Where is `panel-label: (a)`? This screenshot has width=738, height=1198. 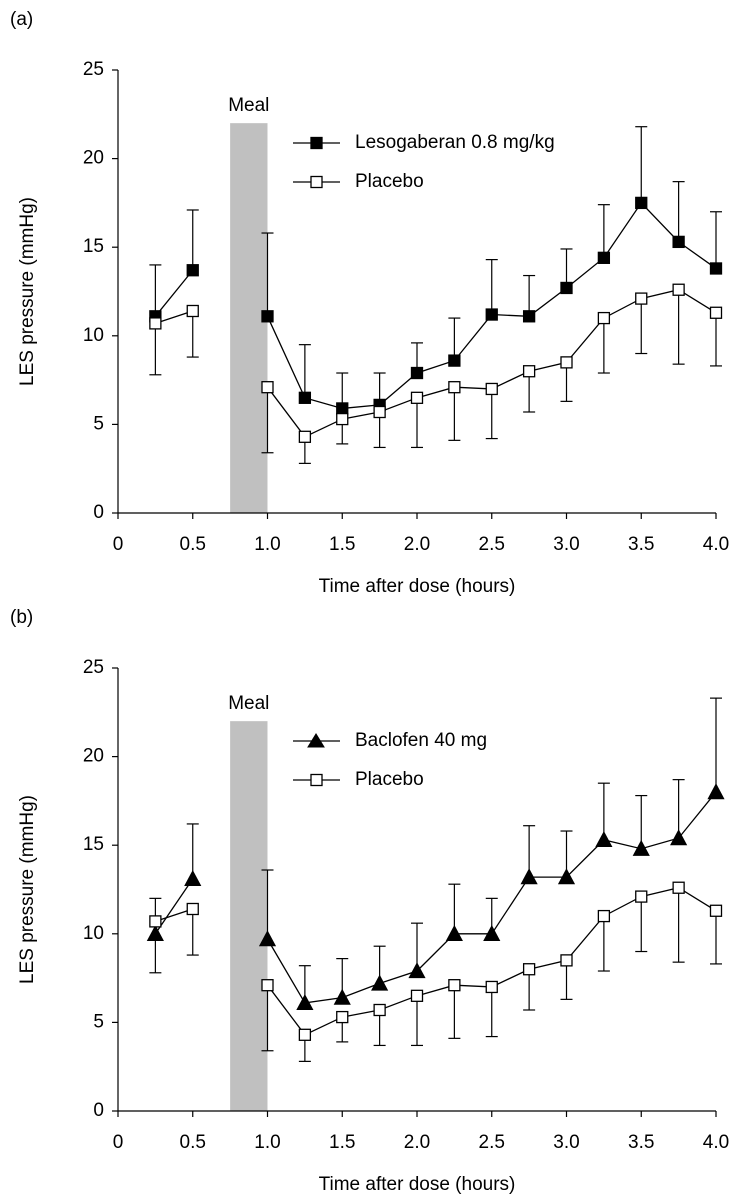 panel-label: (a) is located at coordinates (21, 19).